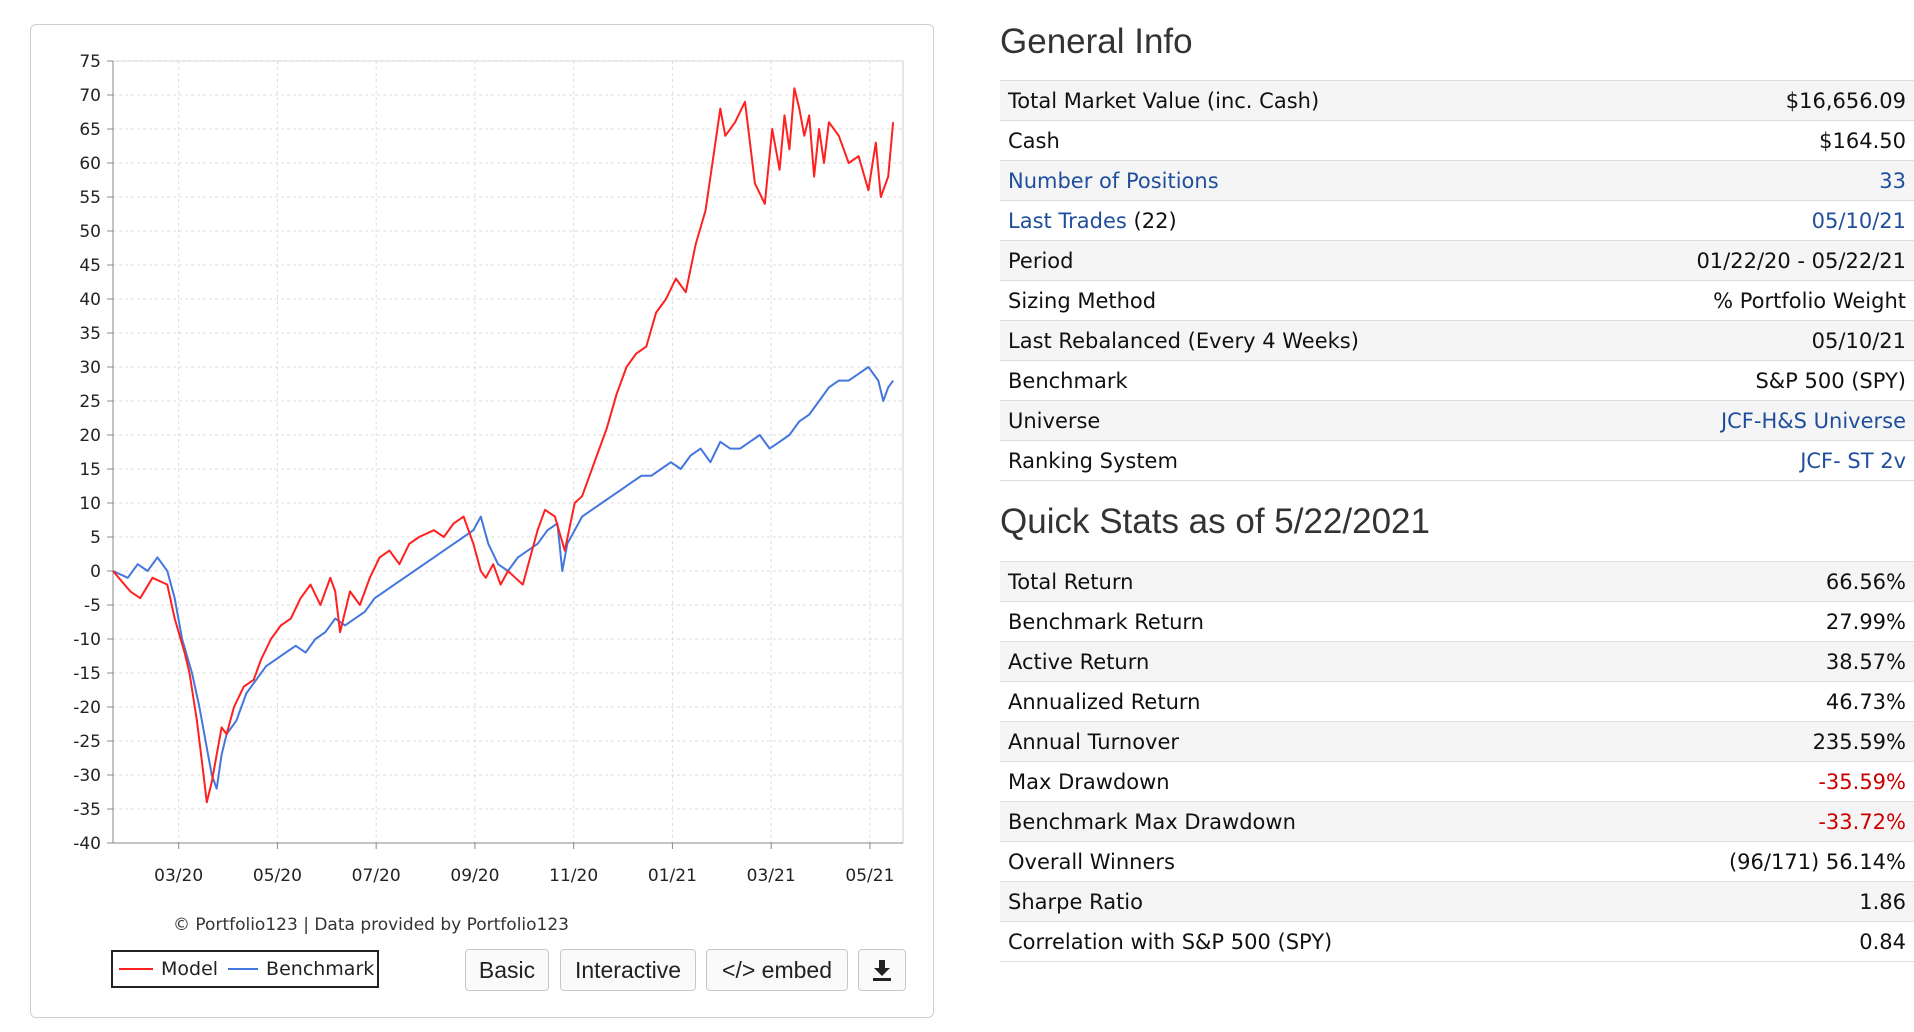  I want to click on interactive-button: Interactive, so click(628, 970).